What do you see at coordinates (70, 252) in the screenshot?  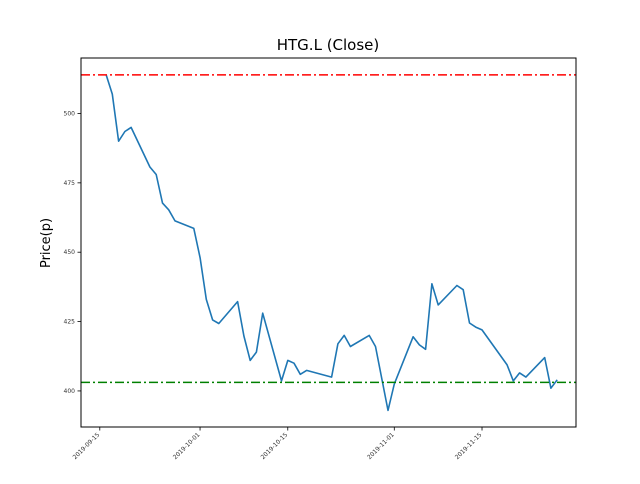 I see `y-tick-label: 450` at bounding box center [70, 252].